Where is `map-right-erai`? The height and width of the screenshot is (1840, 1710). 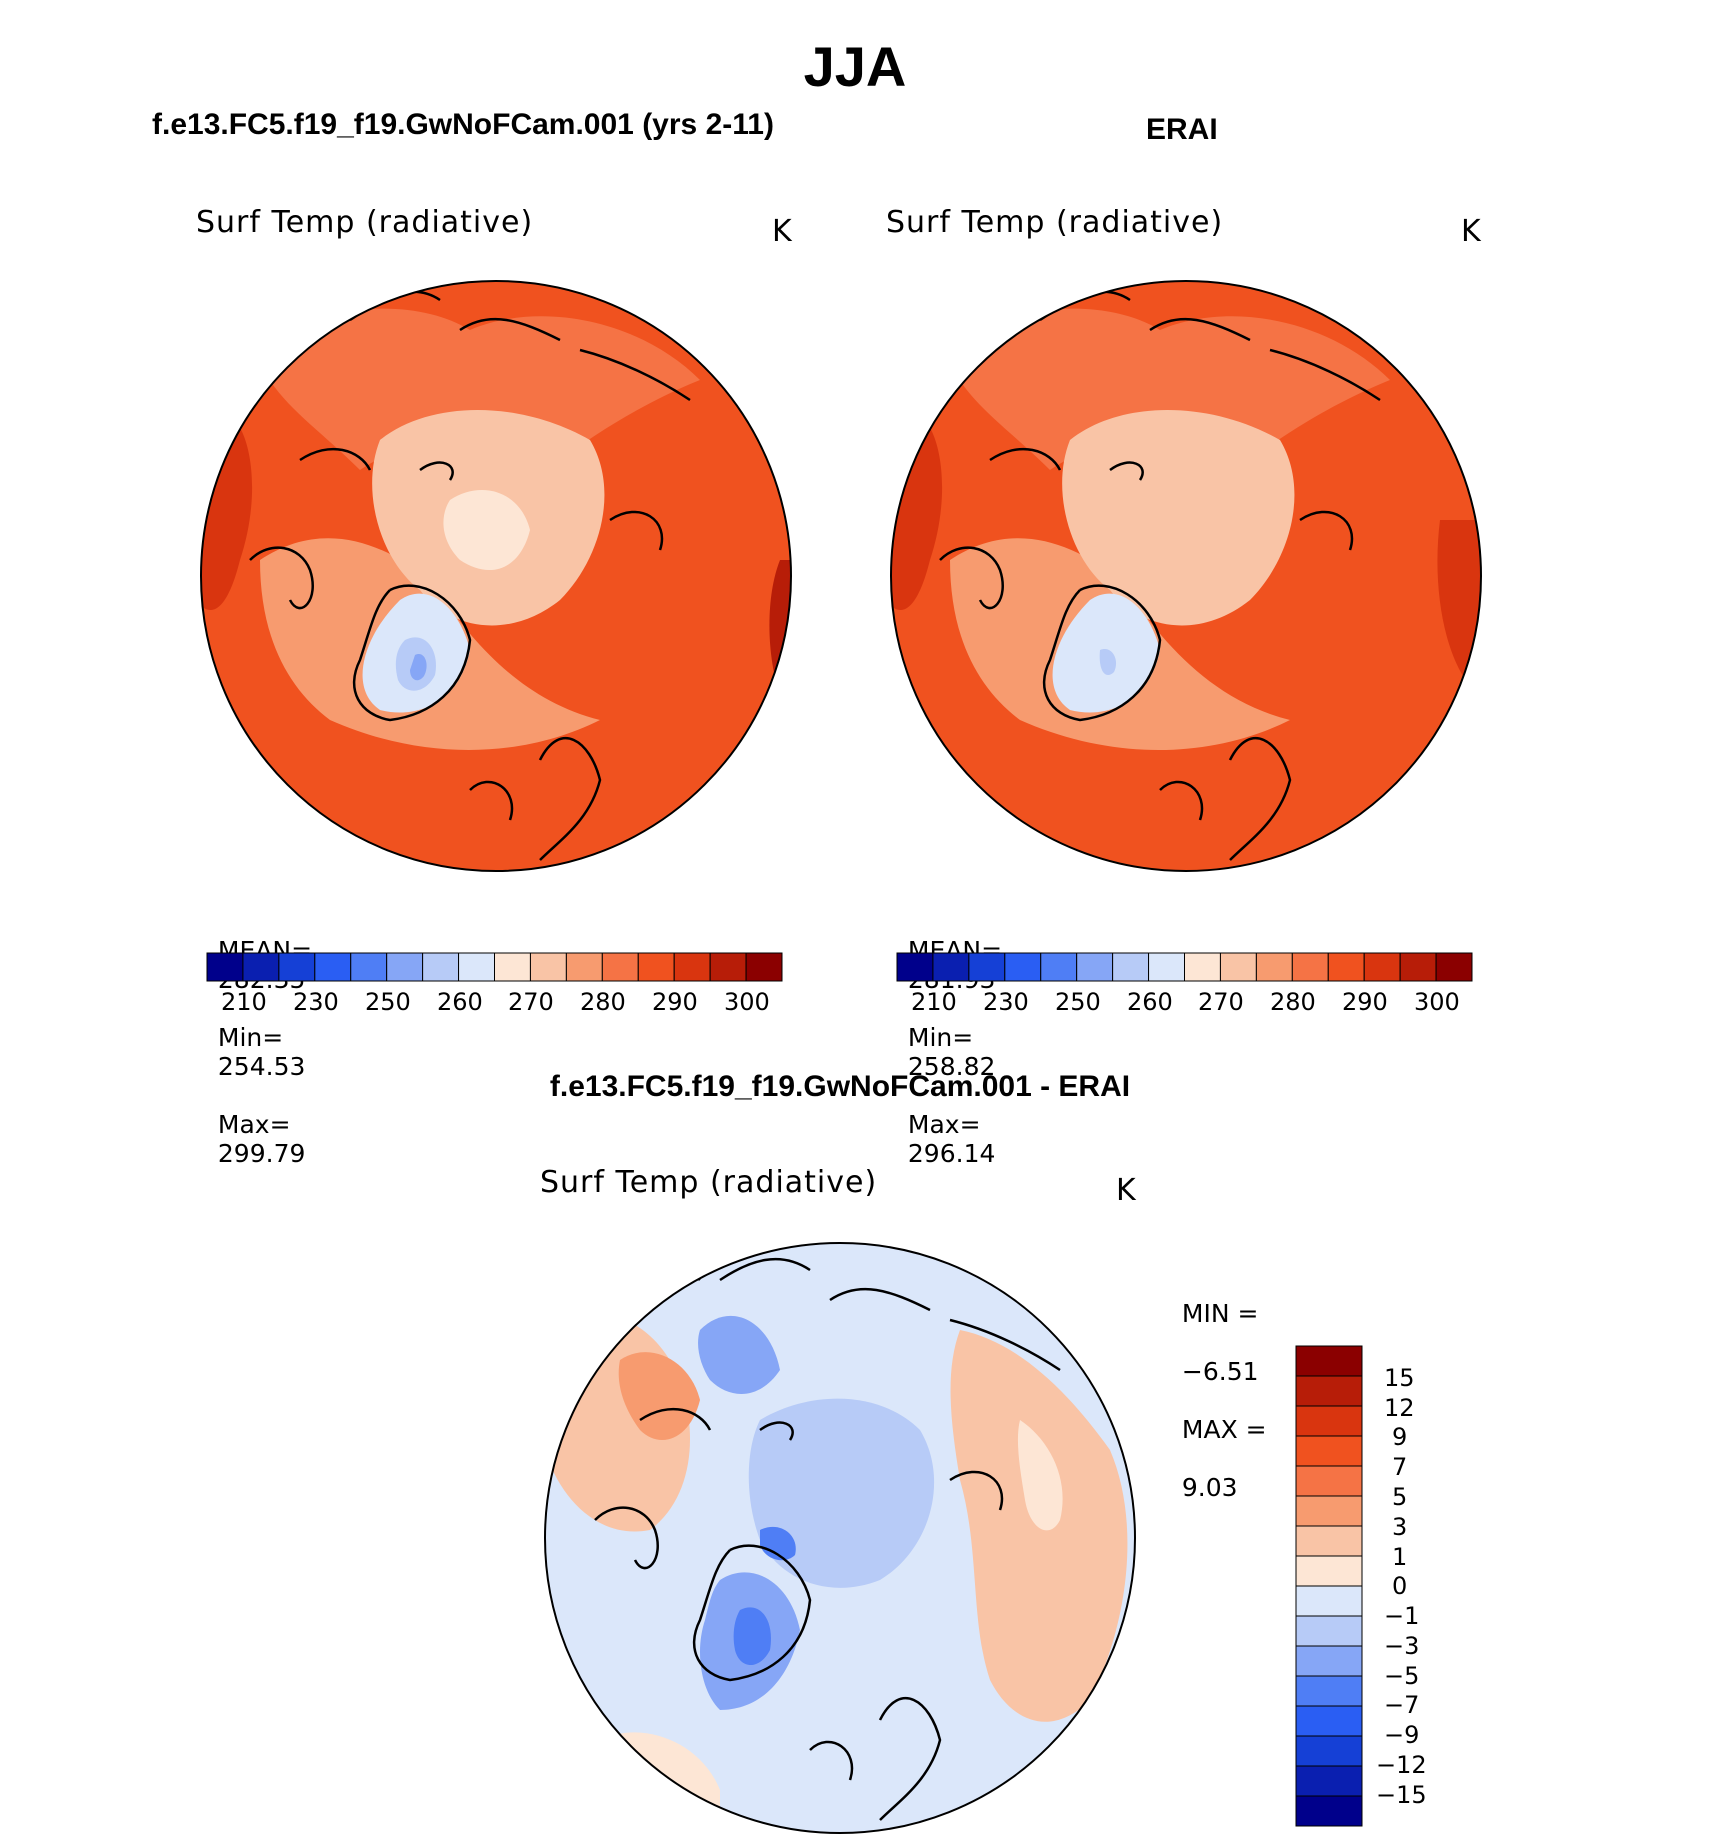
map-right-erai is located at coordinates (1186, 576).